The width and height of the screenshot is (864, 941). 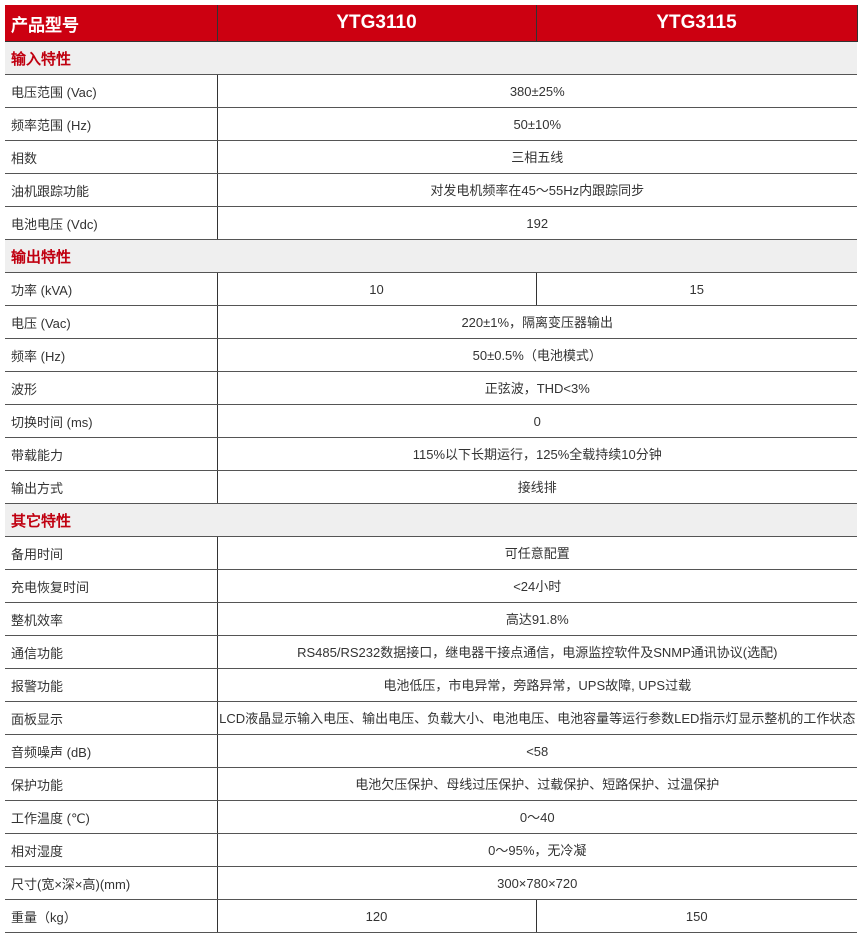 I want to click on row-label: 电压 (Vac), so click(x=111, y=322).